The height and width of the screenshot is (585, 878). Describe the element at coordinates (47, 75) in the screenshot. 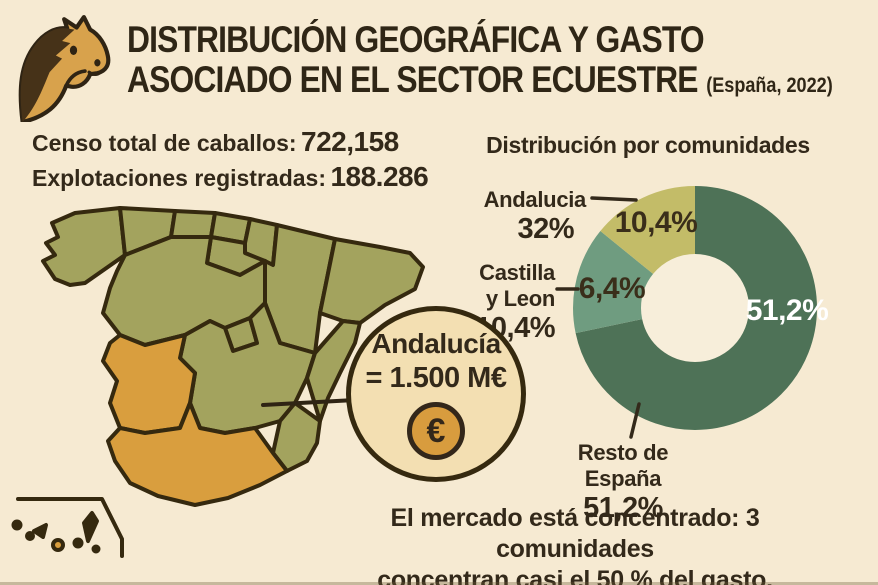

I see `horse-mane-shape` at that location.